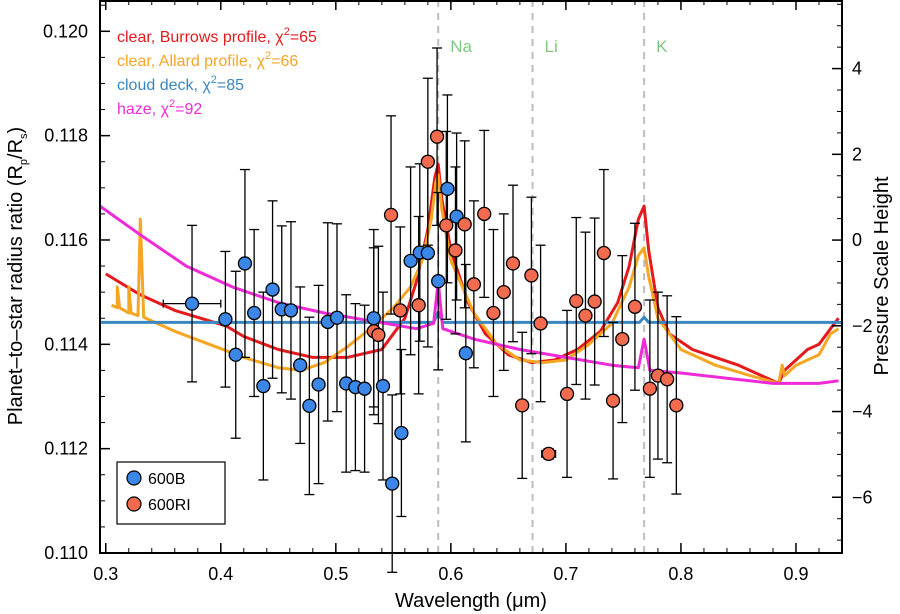 This screenshot has height=614, width=900. Describe the element at coordinates (207, 60) in the screenshot. I see `model-legend-entry-1: clear, Allard profile, χ2=66` at that location.